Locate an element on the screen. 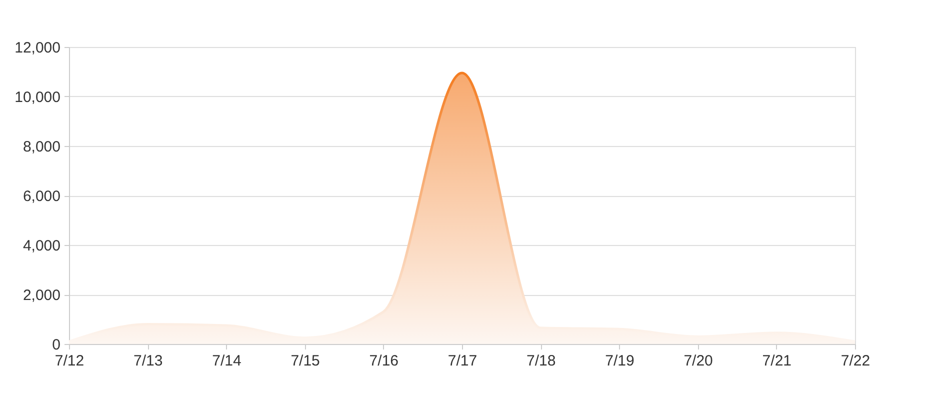  x-tick-label: 7/17 is located at coordinates (463, 361).